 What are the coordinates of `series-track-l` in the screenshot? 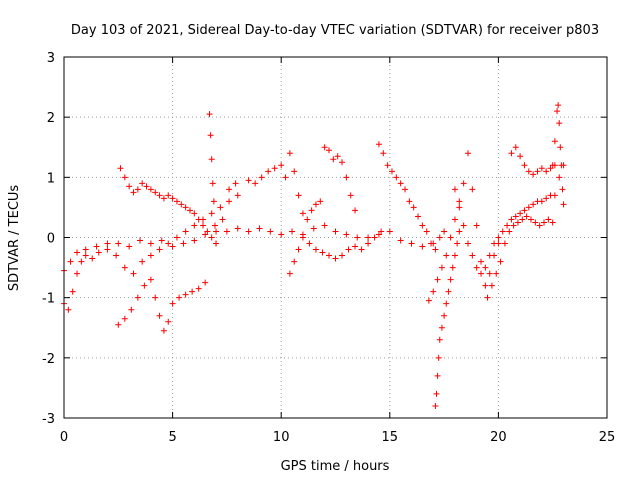 It's located at (533, 161).